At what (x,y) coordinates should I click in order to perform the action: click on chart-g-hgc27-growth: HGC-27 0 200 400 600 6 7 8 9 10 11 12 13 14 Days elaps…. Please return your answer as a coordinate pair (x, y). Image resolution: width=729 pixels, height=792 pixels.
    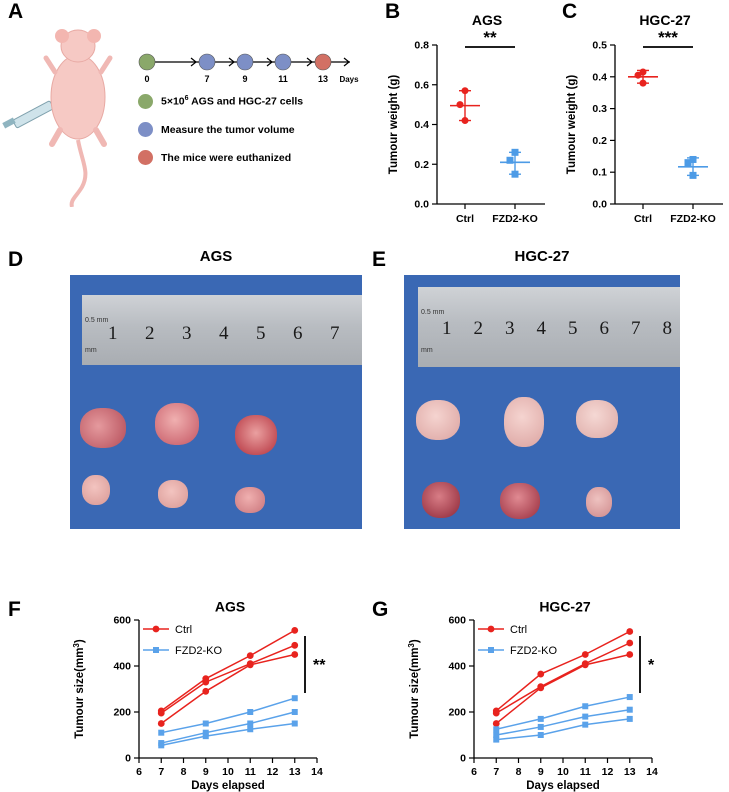
    Looking at the image, I should click on (532, 696).